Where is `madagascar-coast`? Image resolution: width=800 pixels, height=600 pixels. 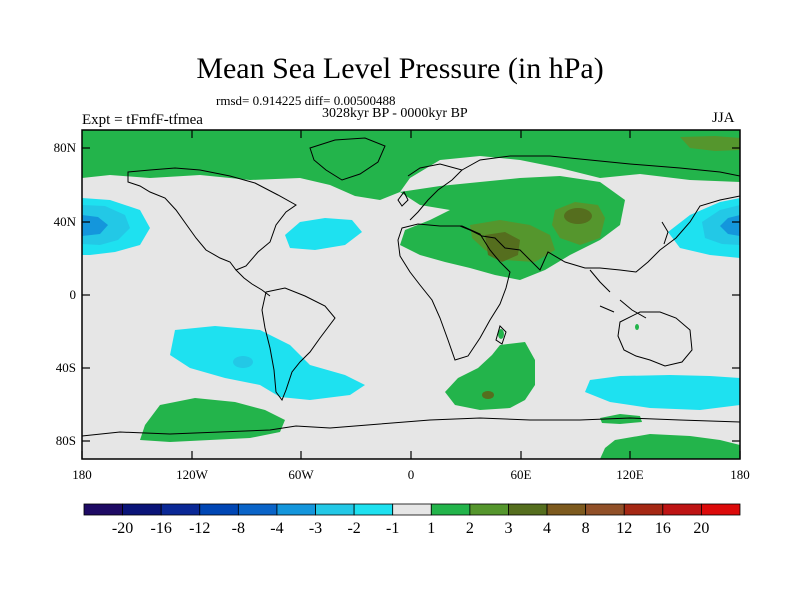 madagascar-coast is located at coordinates (501, 335).